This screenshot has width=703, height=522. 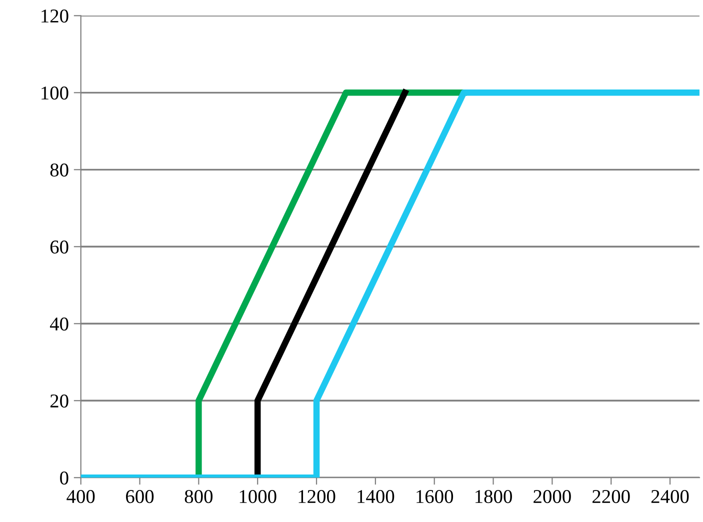 I want to click on y-tick-label: 20, so click(x=59, y=401).